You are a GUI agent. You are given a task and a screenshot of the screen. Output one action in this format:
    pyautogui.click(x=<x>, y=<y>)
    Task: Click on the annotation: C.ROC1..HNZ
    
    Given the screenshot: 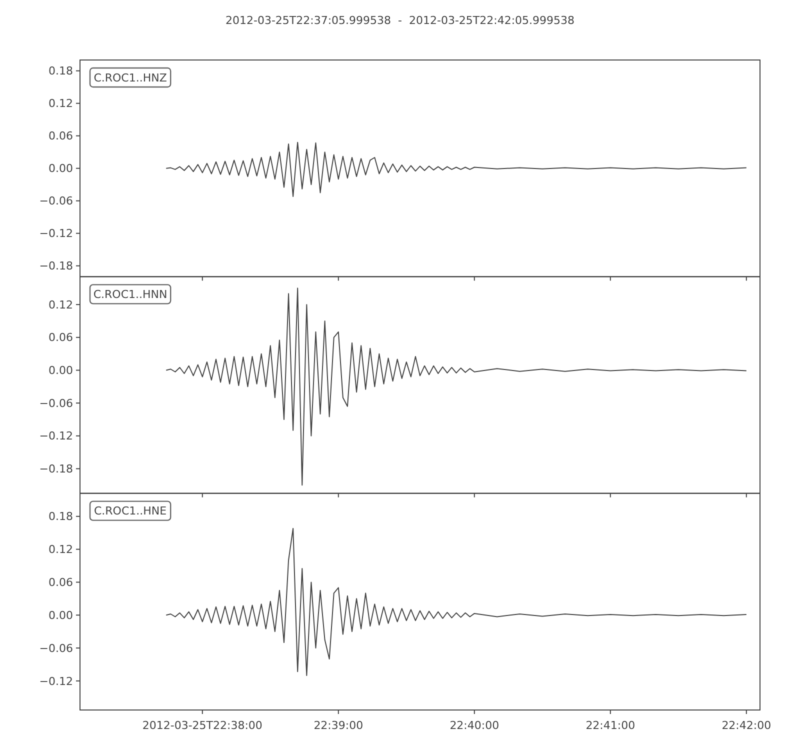 What is the action you would take?
    pyautogui.click(x=131, y=77)
    